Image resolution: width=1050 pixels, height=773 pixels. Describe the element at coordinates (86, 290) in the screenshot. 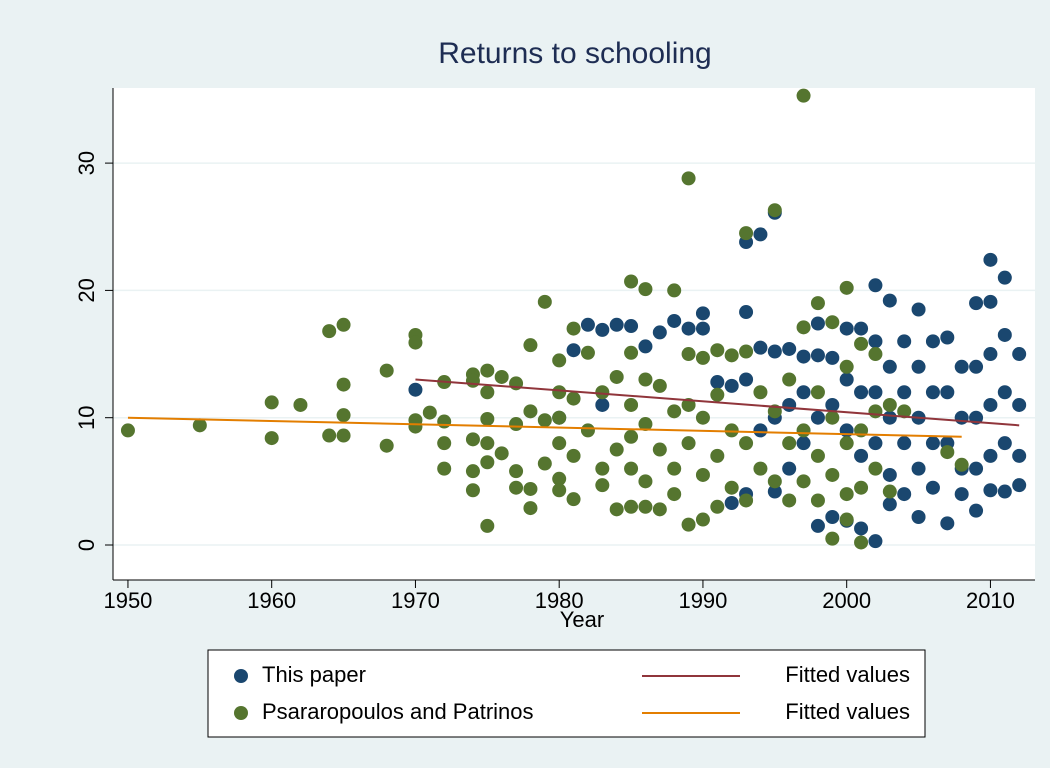

I see `y-tick-label: 20` at that location.